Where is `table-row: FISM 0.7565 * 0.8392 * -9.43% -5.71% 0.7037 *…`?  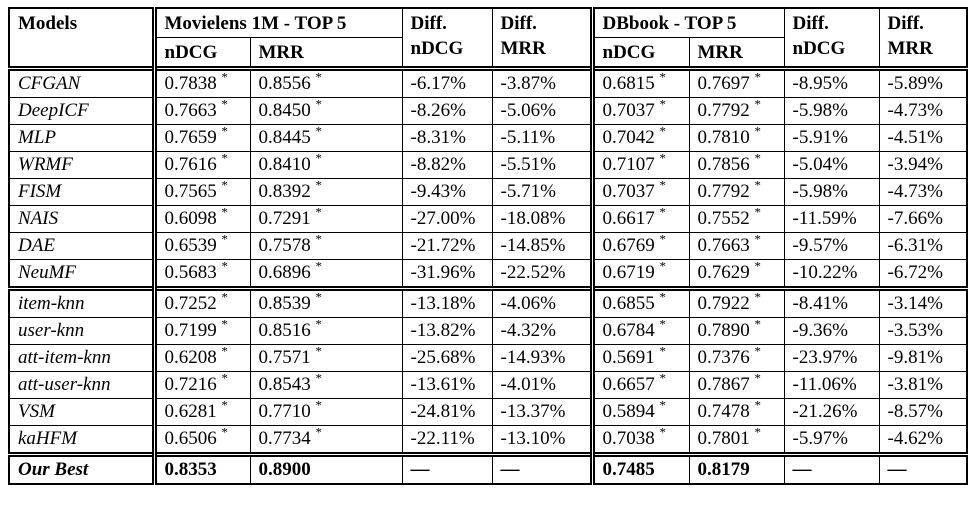
table-row: FISM 0.7565 * 0.8392 * -9.43% -5.71% 0.7037 *… is located at coordinates (488, 192).